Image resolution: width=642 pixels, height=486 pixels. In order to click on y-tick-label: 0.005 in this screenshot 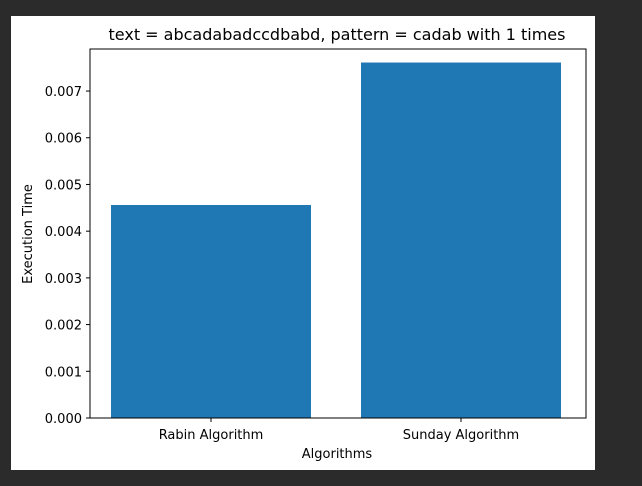, I will do `click(63, 185)`.